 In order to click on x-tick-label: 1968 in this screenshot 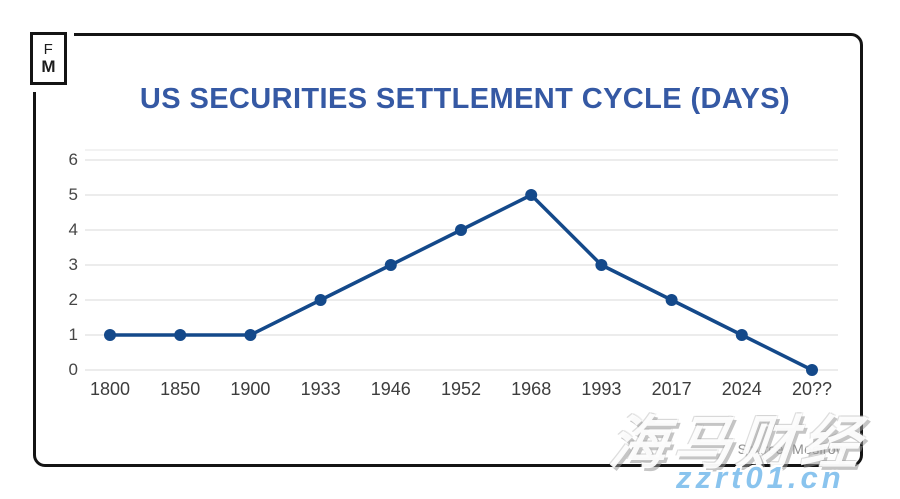, I will do `click(531, 389)`.